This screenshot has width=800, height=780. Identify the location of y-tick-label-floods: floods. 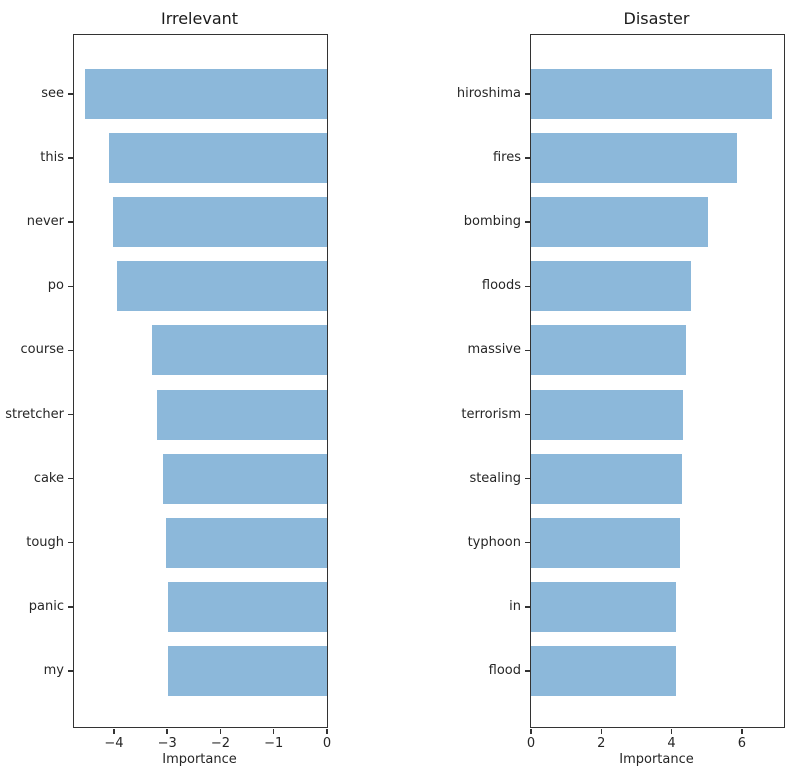
(501, 286).